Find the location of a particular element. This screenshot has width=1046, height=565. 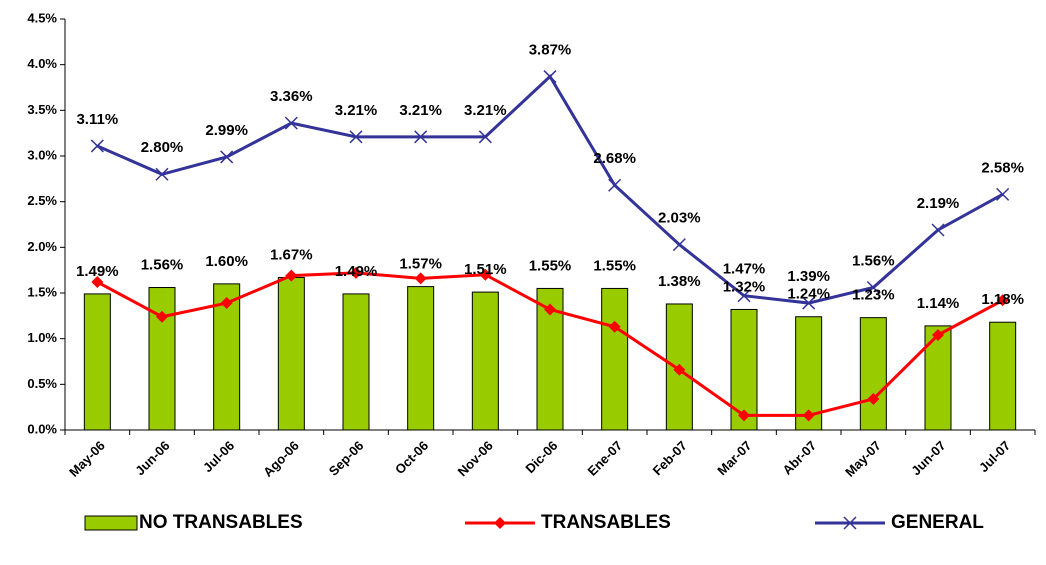

x-tick-label: Jul-06 is located at coordinates (218, 456).